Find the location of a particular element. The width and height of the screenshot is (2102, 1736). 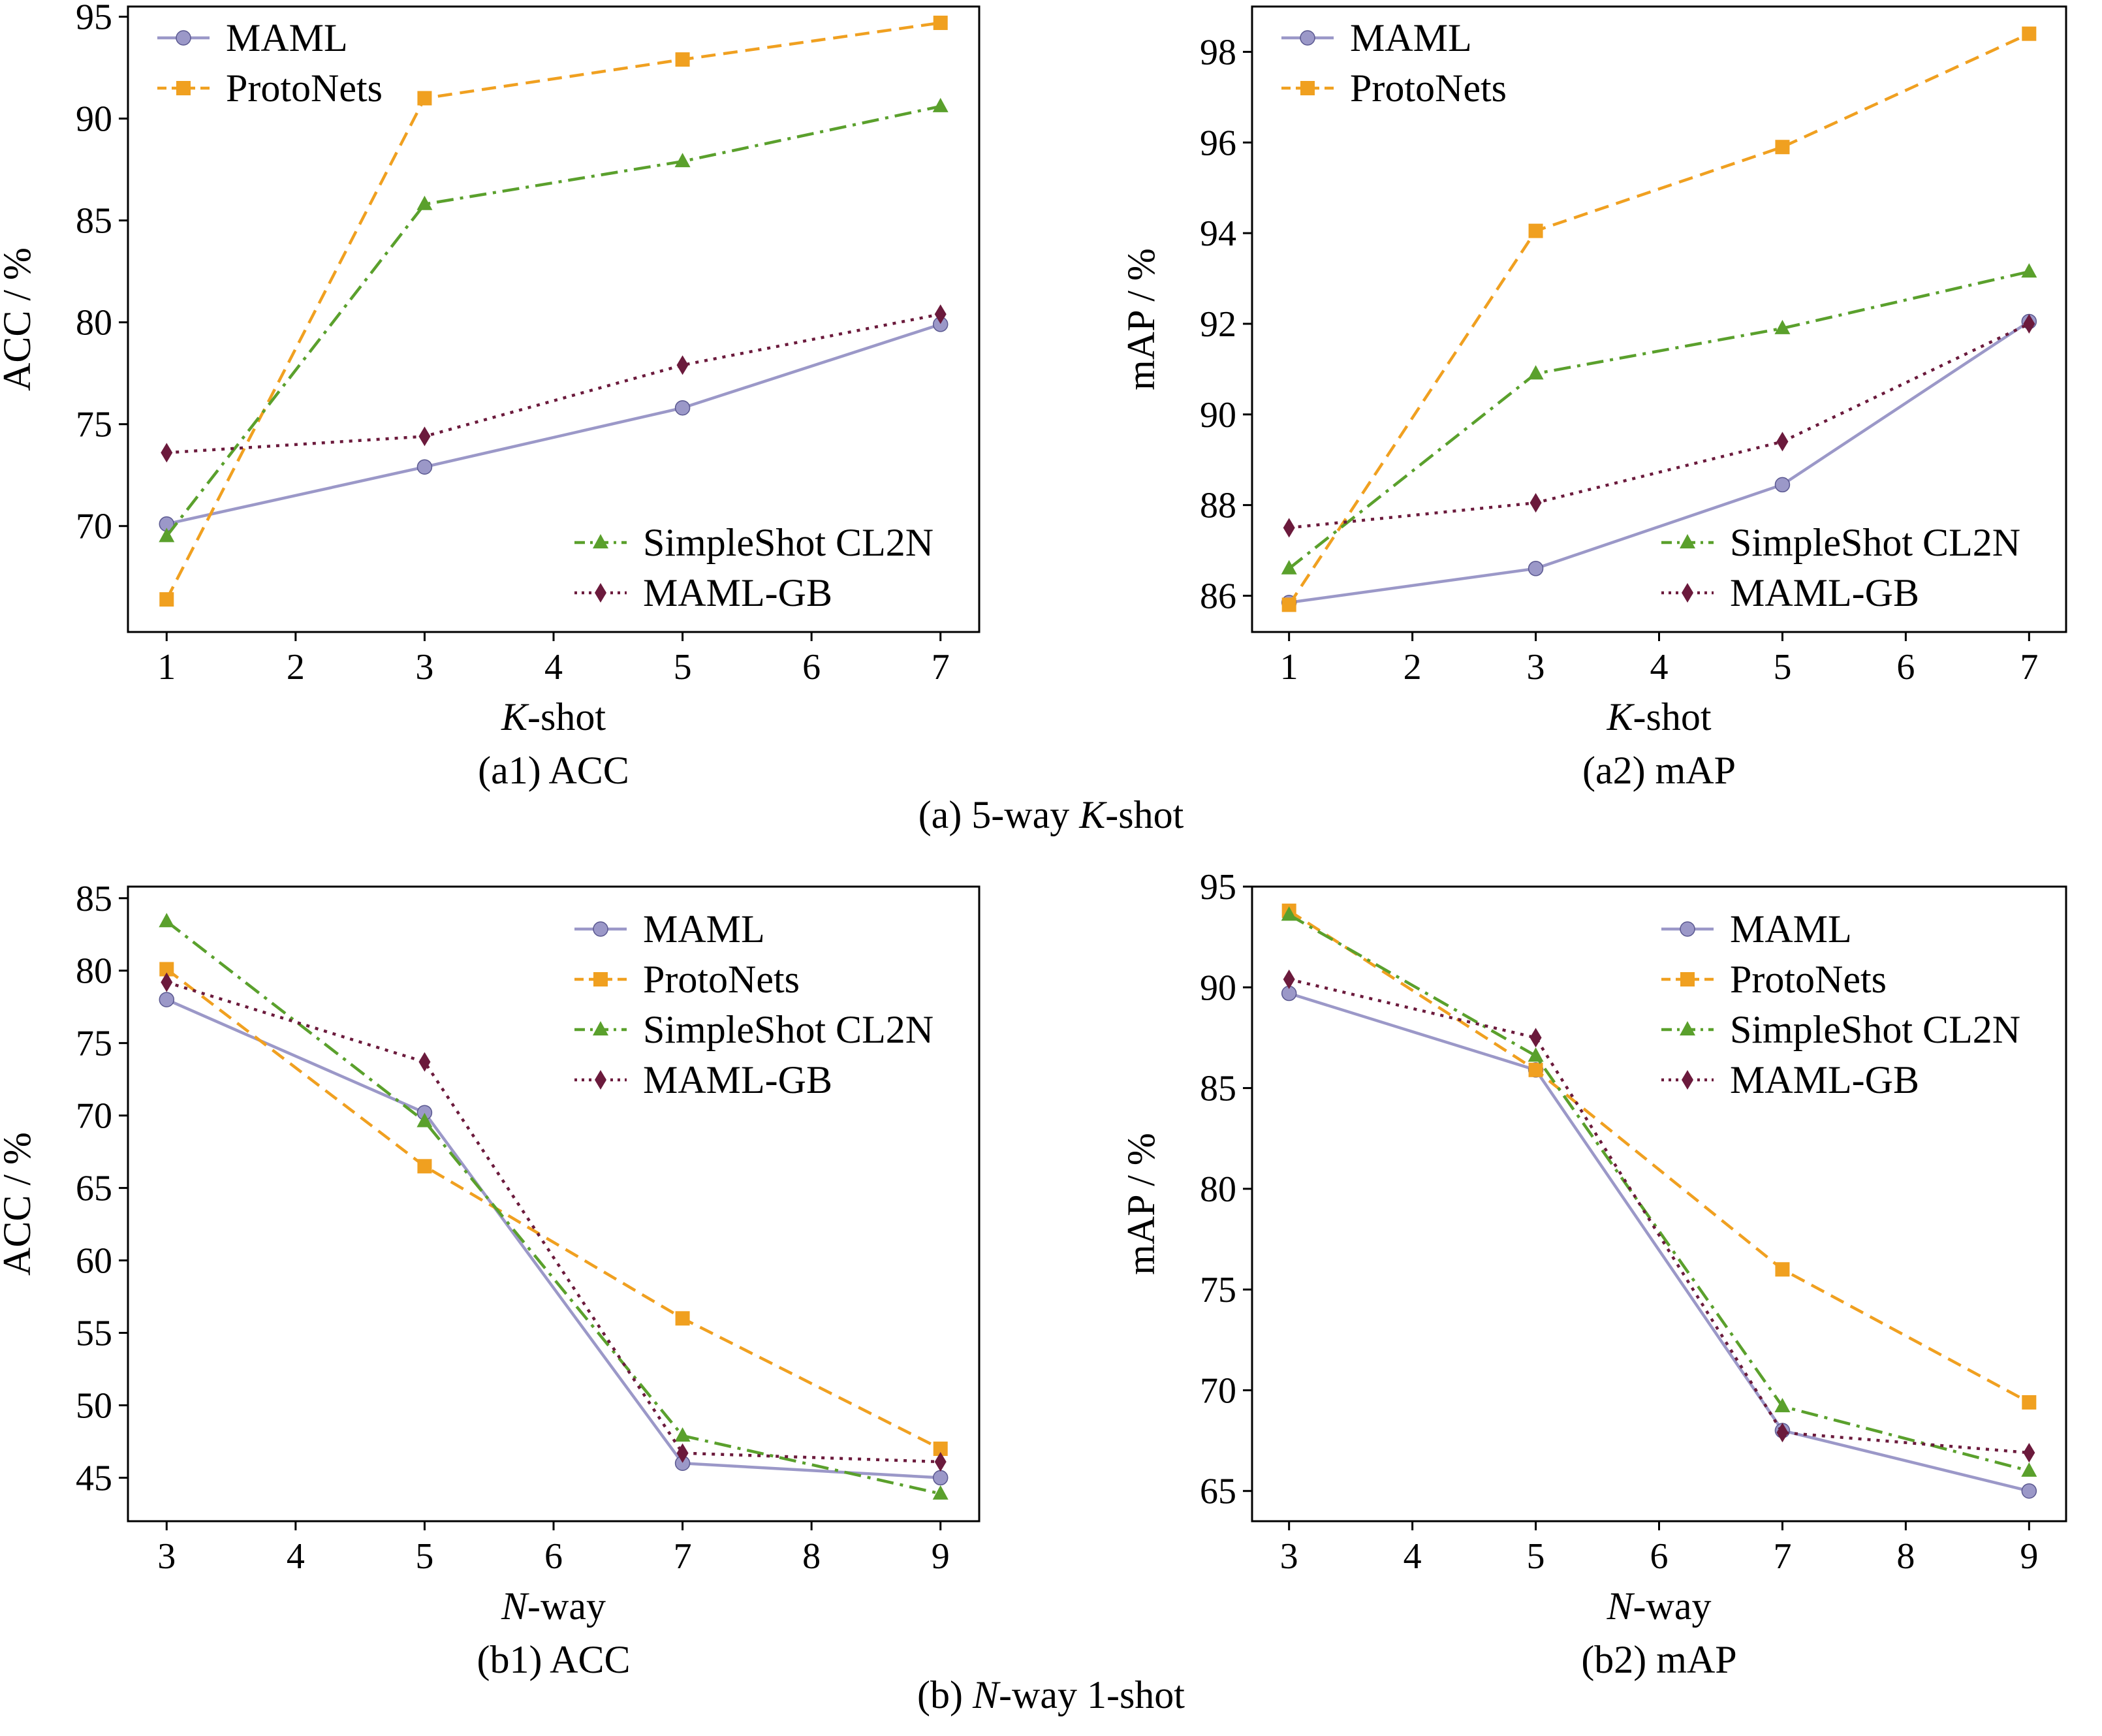

legend-label: MAML-GB is located at coordinates (1824, 1079).